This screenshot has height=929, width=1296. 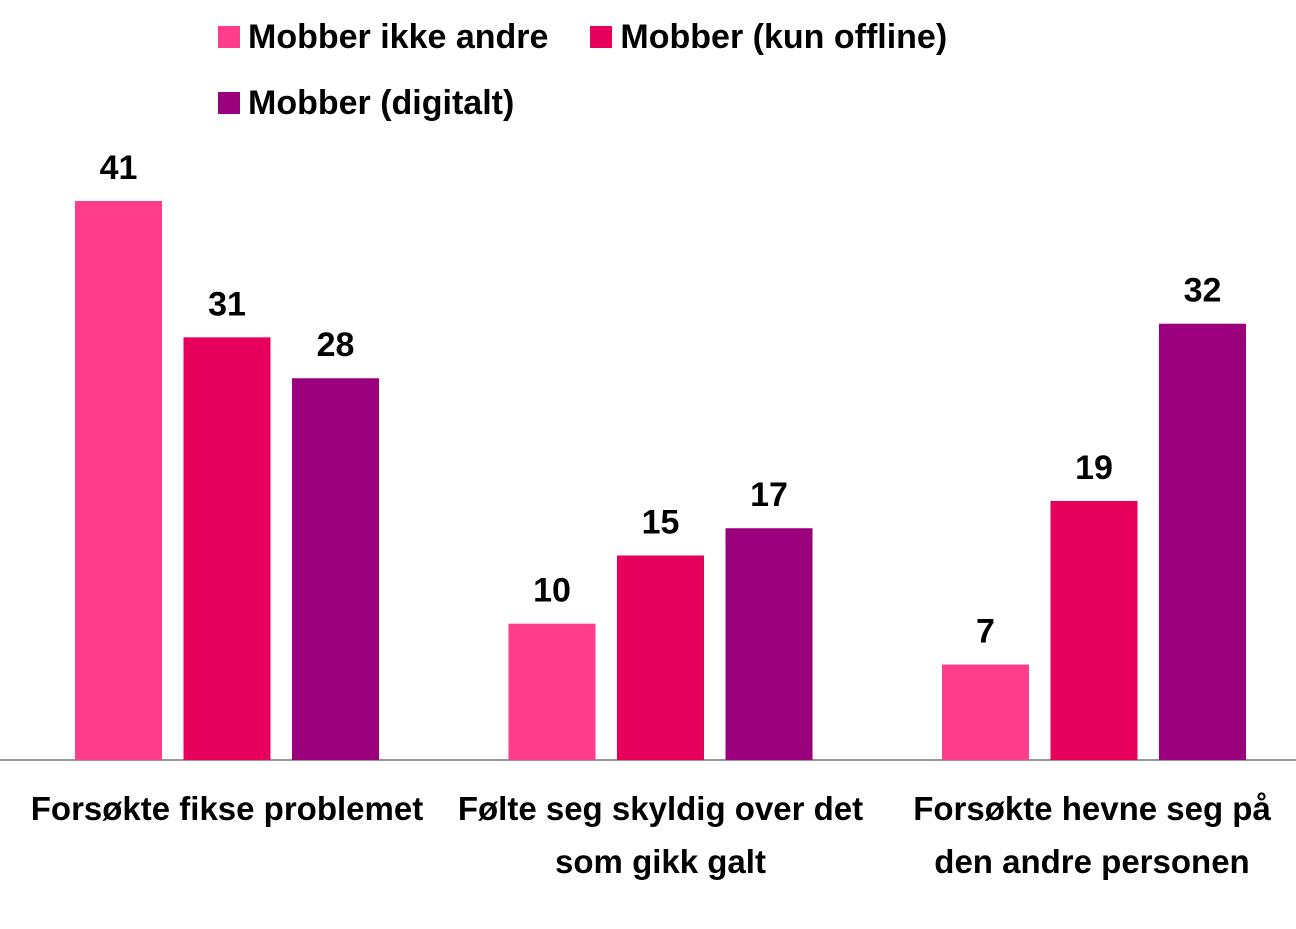 What do you see at coordinates (769, 495) in the screenshot?
I see `value-label: 17` at bounding box center [769, 495].